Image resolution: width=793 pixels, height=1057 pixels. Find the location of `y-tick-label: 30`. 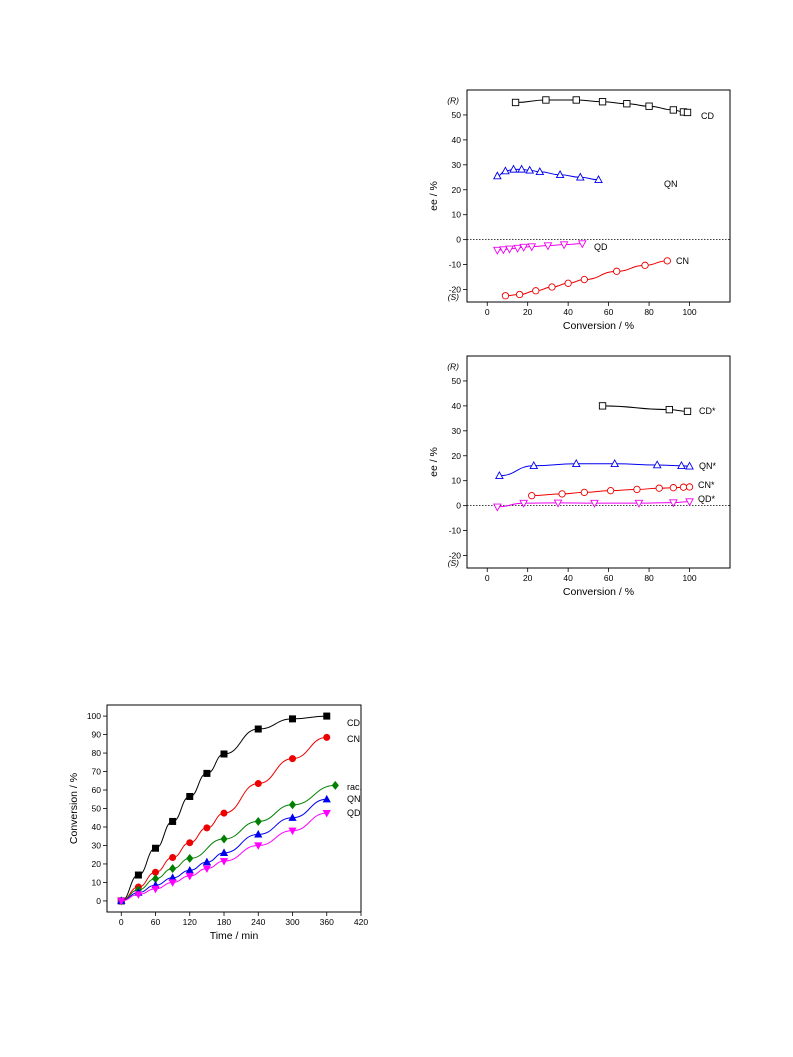

y-tick-label: 30 is located at coordinates (457, 431).